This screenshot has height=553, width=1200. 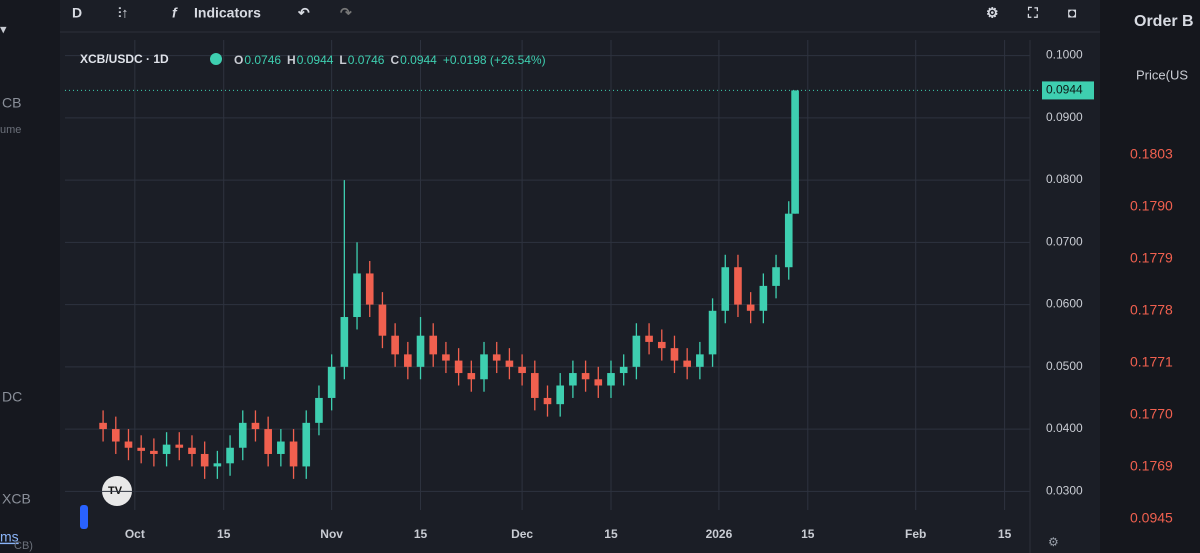 What do you see at coordinates (1164, 21) in the screenshot?
I see `order-book-title: Order B` at bounding box center [1164, 21].